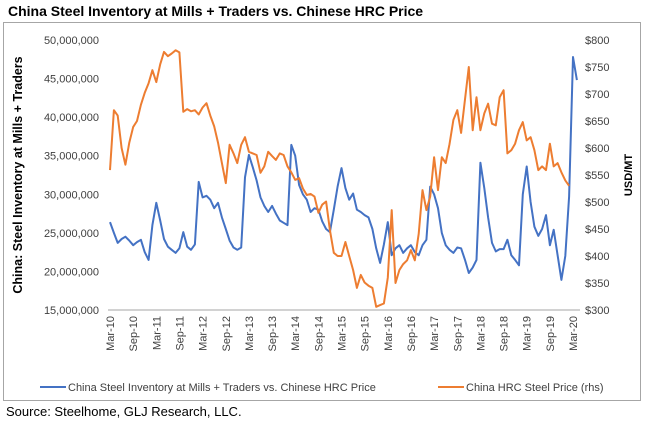 The image size is (645, 423). Describe the element at coordinates (597, 68) in the screenshot. I see `y2-tick-label: $750` at that location.